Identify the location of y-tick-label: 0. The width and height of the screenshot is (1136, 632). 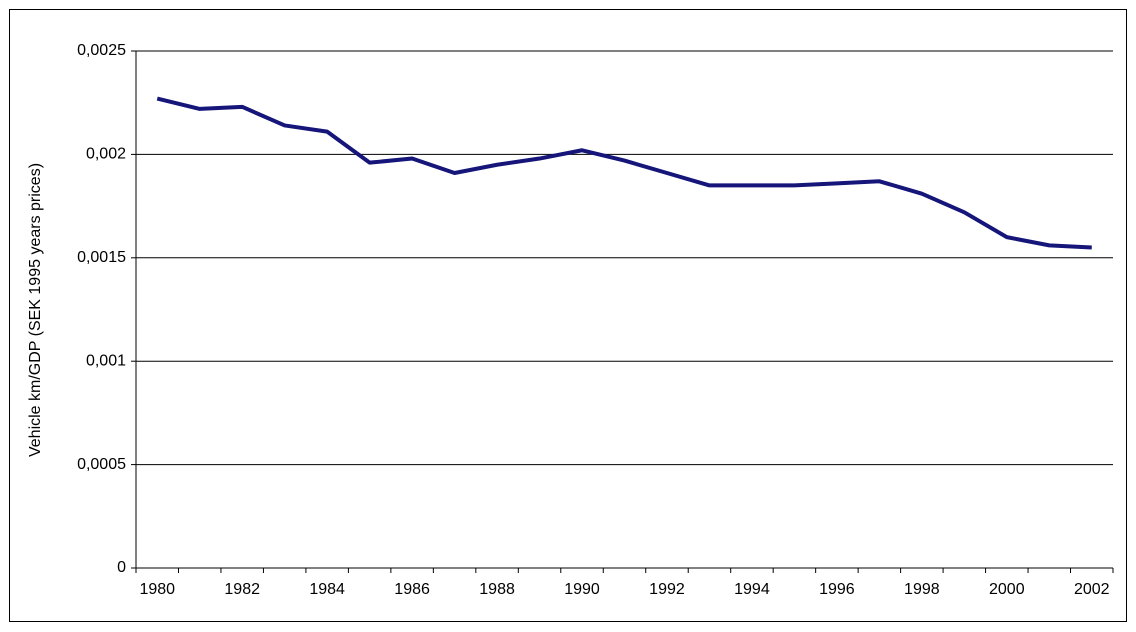
(121, 567).